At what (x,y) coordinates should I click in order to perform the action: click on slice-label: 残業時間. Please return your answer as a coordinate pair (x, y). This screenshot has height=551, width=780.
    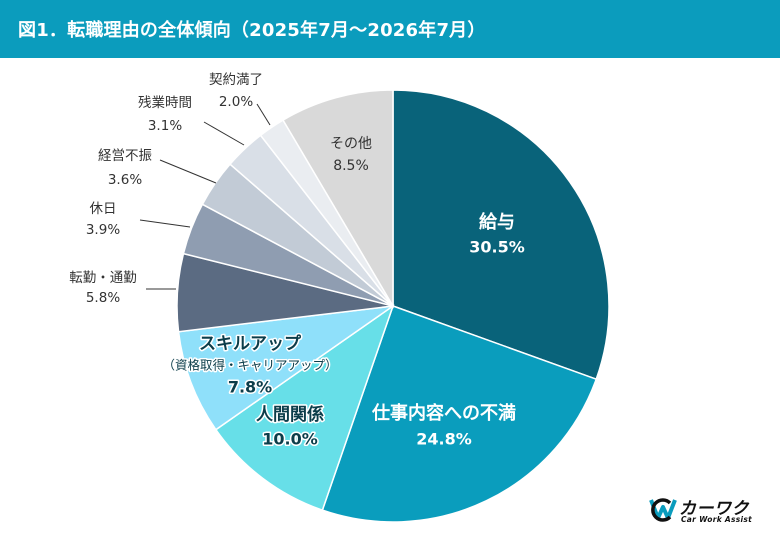
    Looking at the image, I should click on (165, 103).